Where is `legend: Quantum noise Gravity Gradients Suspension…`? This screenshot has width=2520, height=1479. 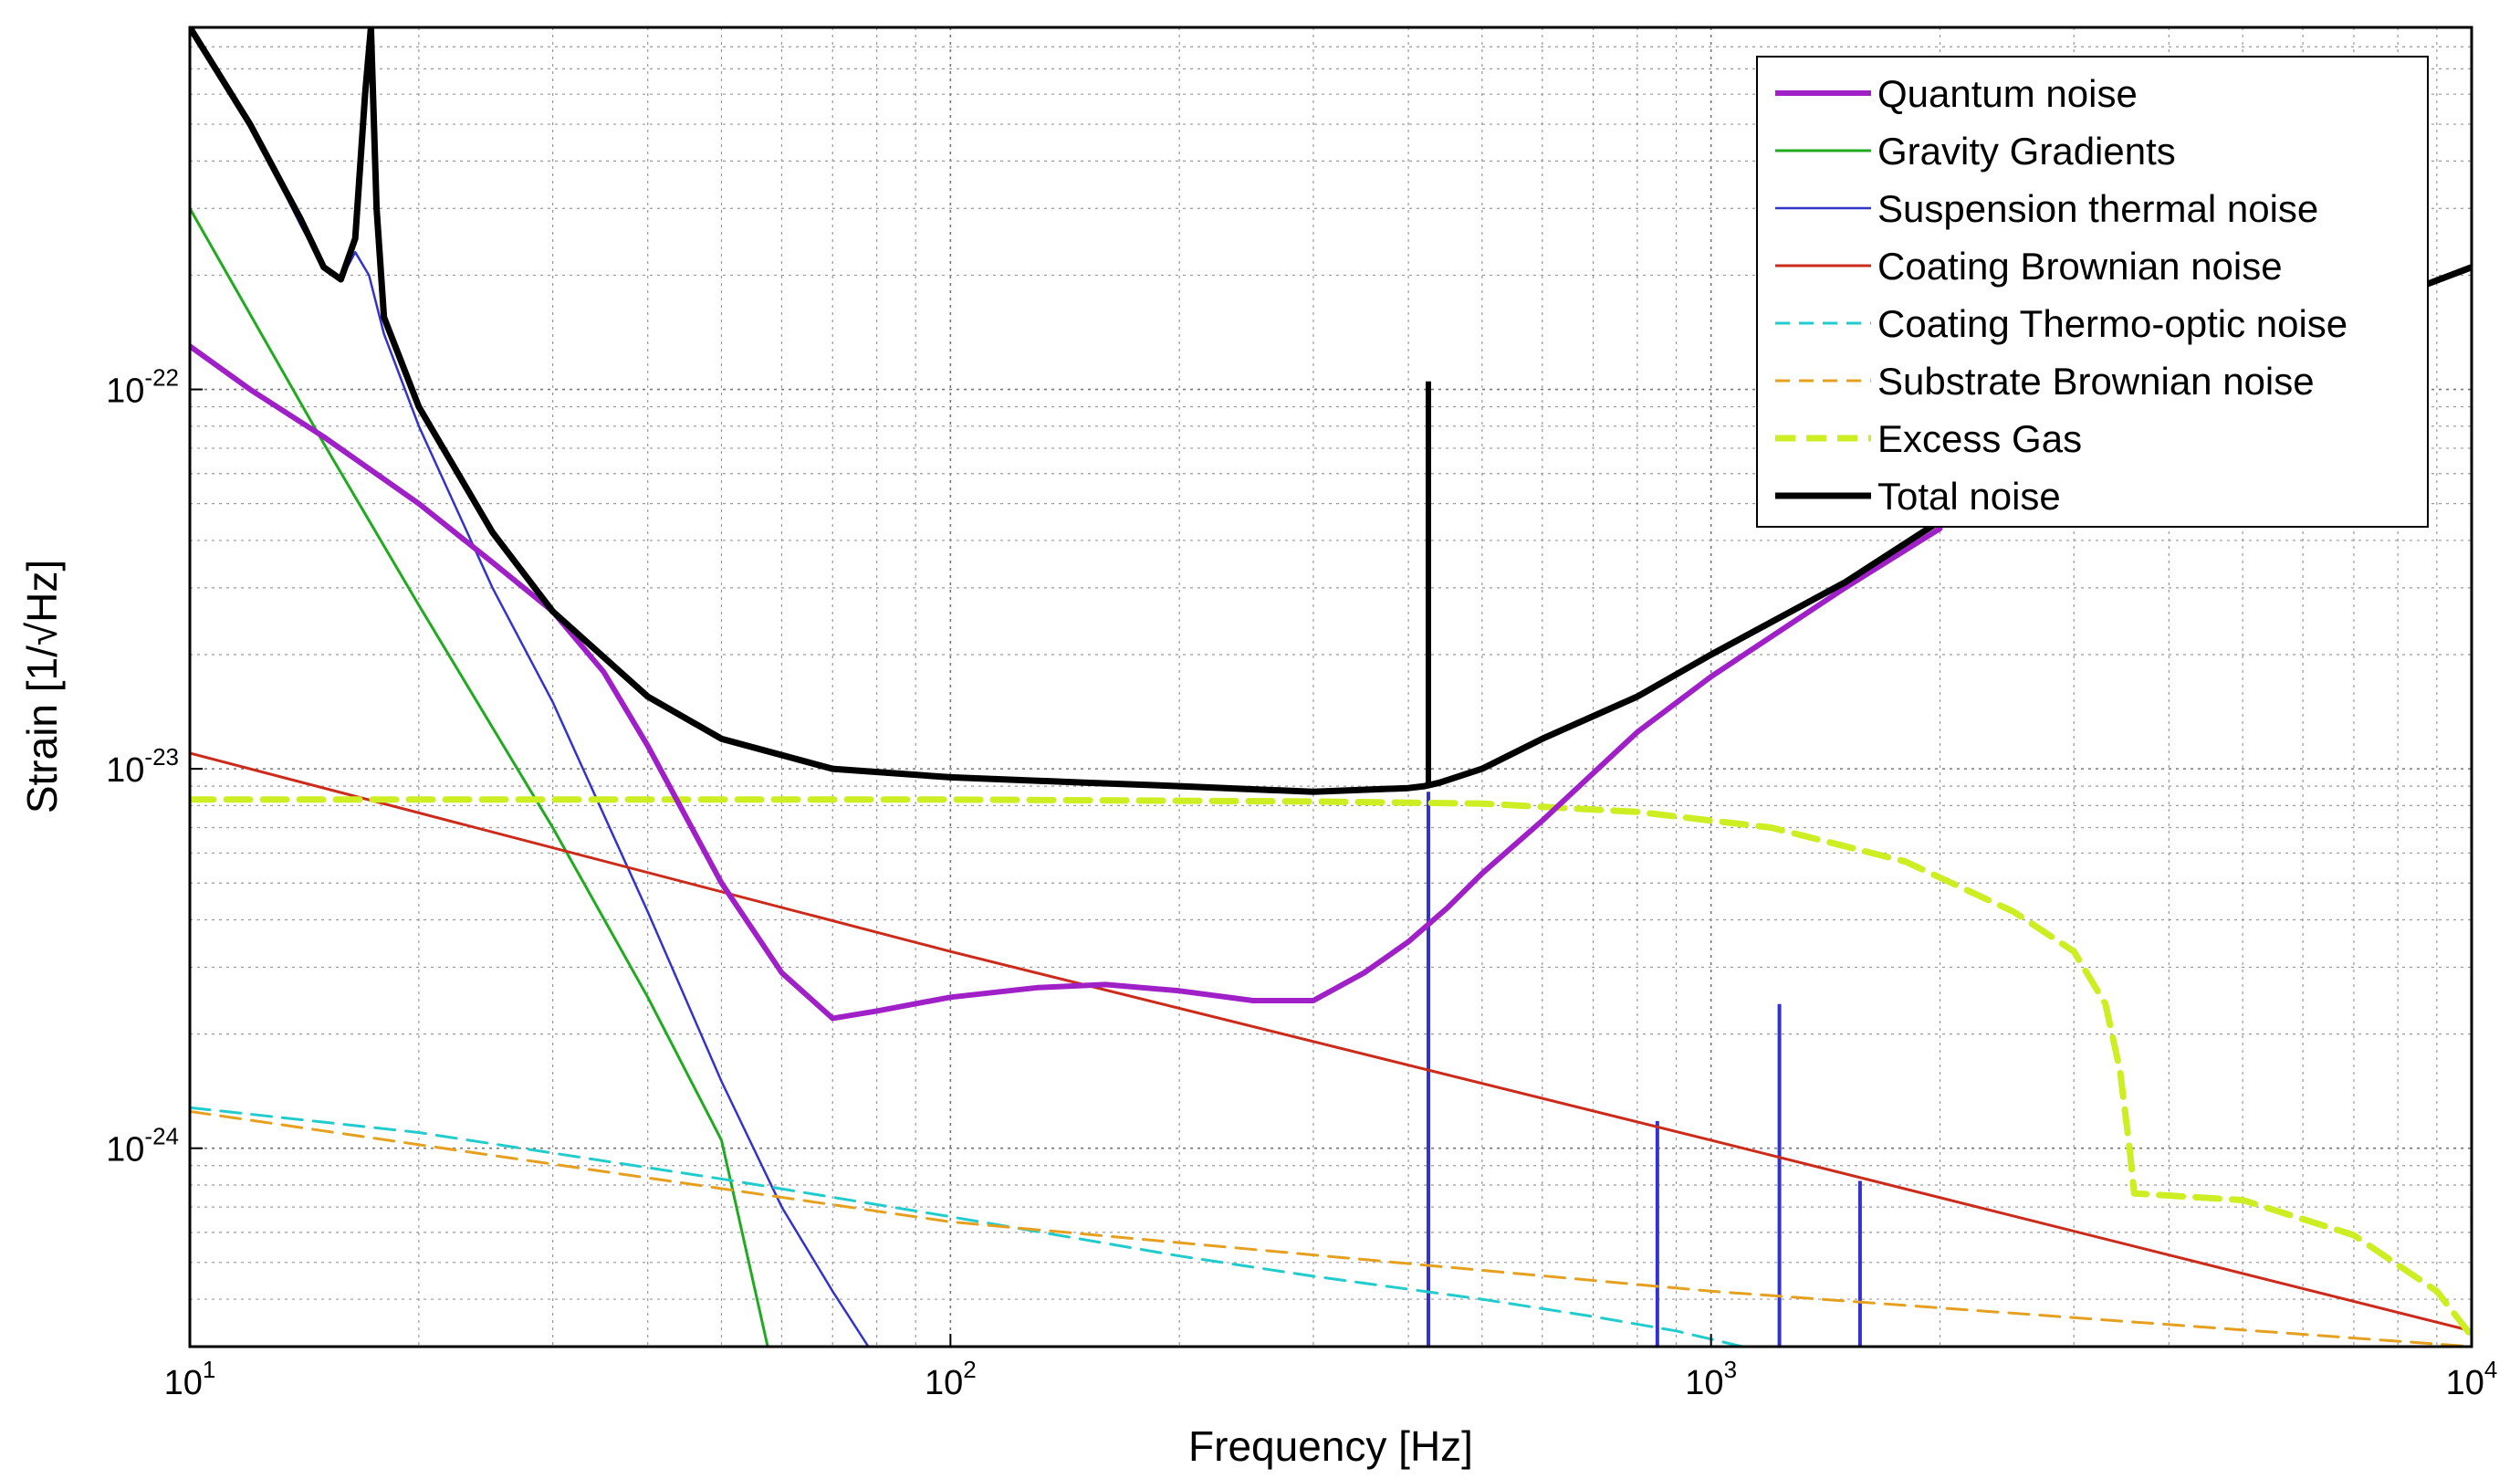
legend: Quantum noise Gravity Gradients Suspension… is located at coordinates (2092, 292).